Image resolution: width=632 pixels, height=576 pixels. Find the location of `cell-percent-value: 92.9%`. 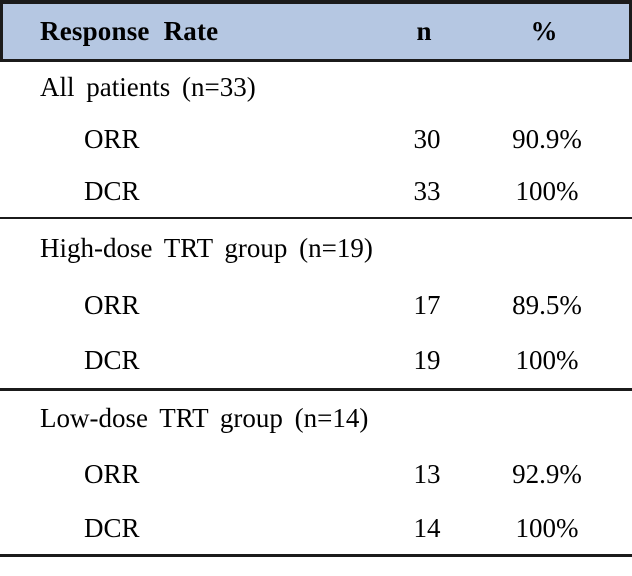

cell-percent-value: 92.9% is located at coordinates (547, 473).